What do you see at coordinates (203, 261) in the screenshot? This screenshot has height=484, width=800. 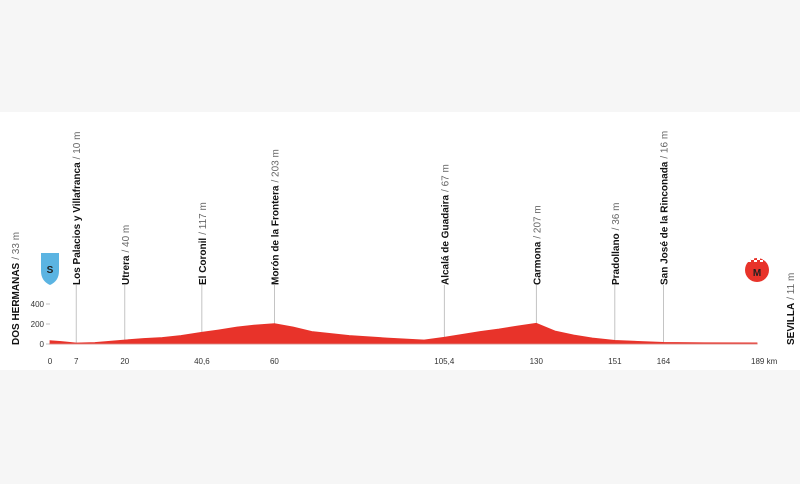 I see `waypoint-name: El Coronil` at bounding box center [203, 261].